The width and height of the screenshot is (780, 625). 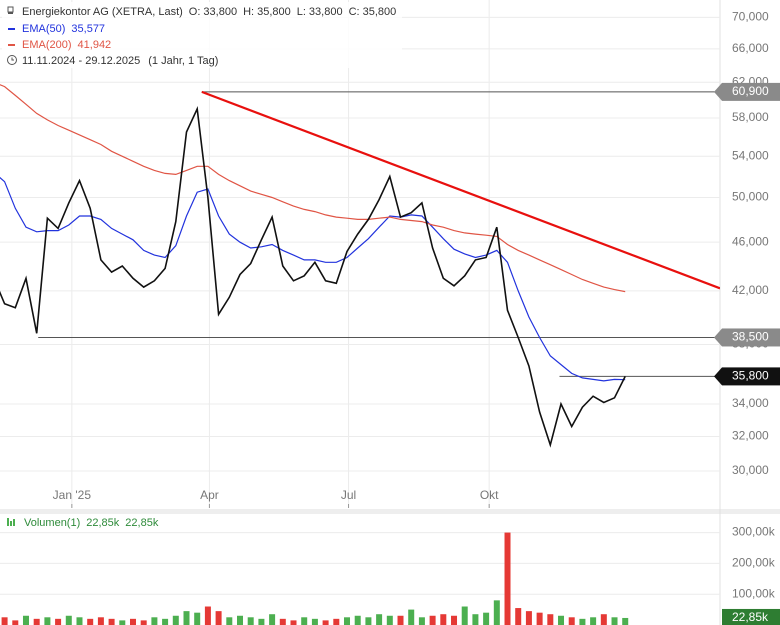 I want to click on legend-name: EMA(200), so click(x=47, y=45).